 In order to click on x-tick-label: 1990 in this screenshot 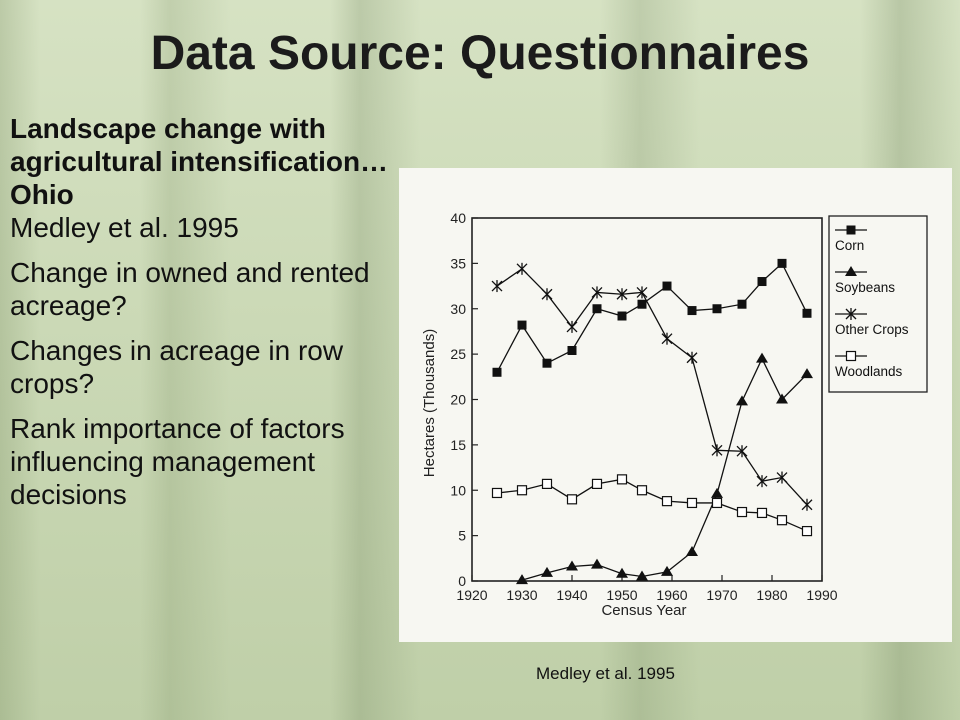, I will do `click(821, 595)`.